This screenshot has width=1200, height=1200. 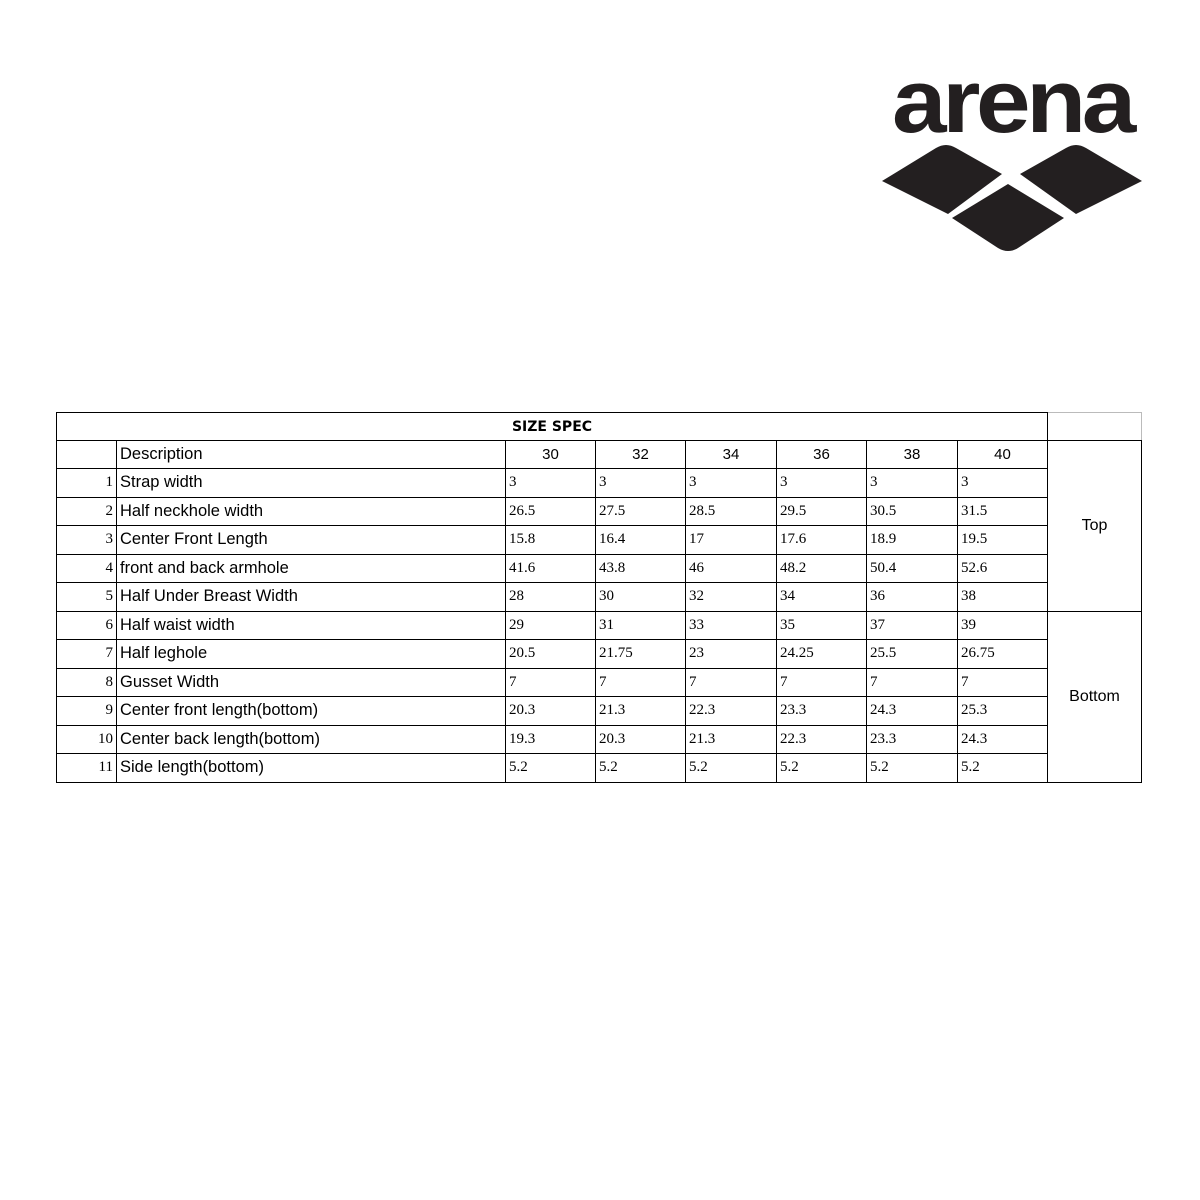 What do you see at coordinates (821, 454) in the screenshot?
I see `size-header: 36` at bounding box center [821, 454].